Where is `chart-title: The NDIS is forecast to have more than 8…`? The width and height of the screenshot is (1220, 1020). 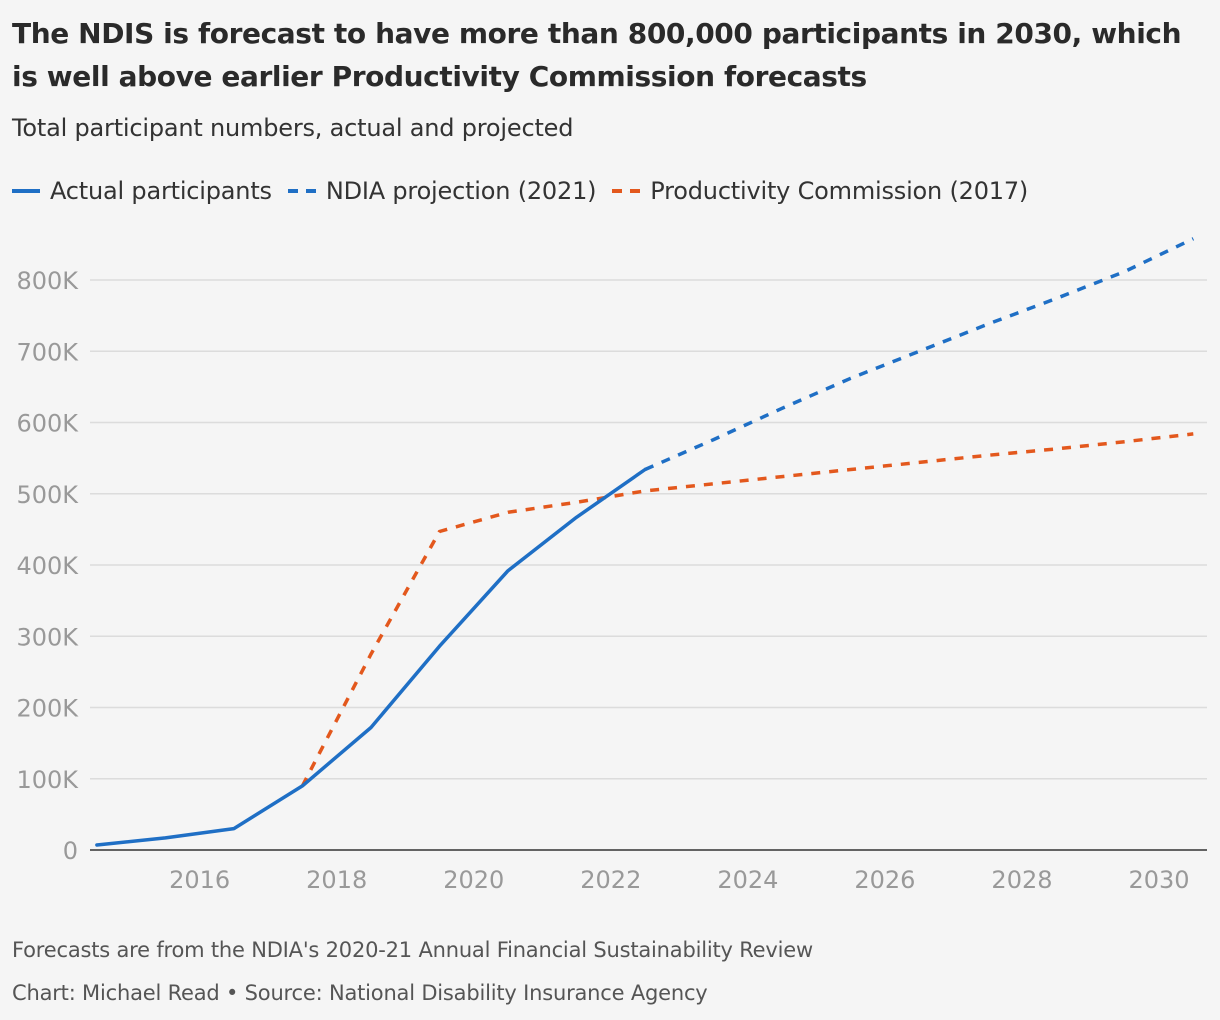 chart-title: The NDIS is forecast to have more than 8… is located at coordinates (597, 55).